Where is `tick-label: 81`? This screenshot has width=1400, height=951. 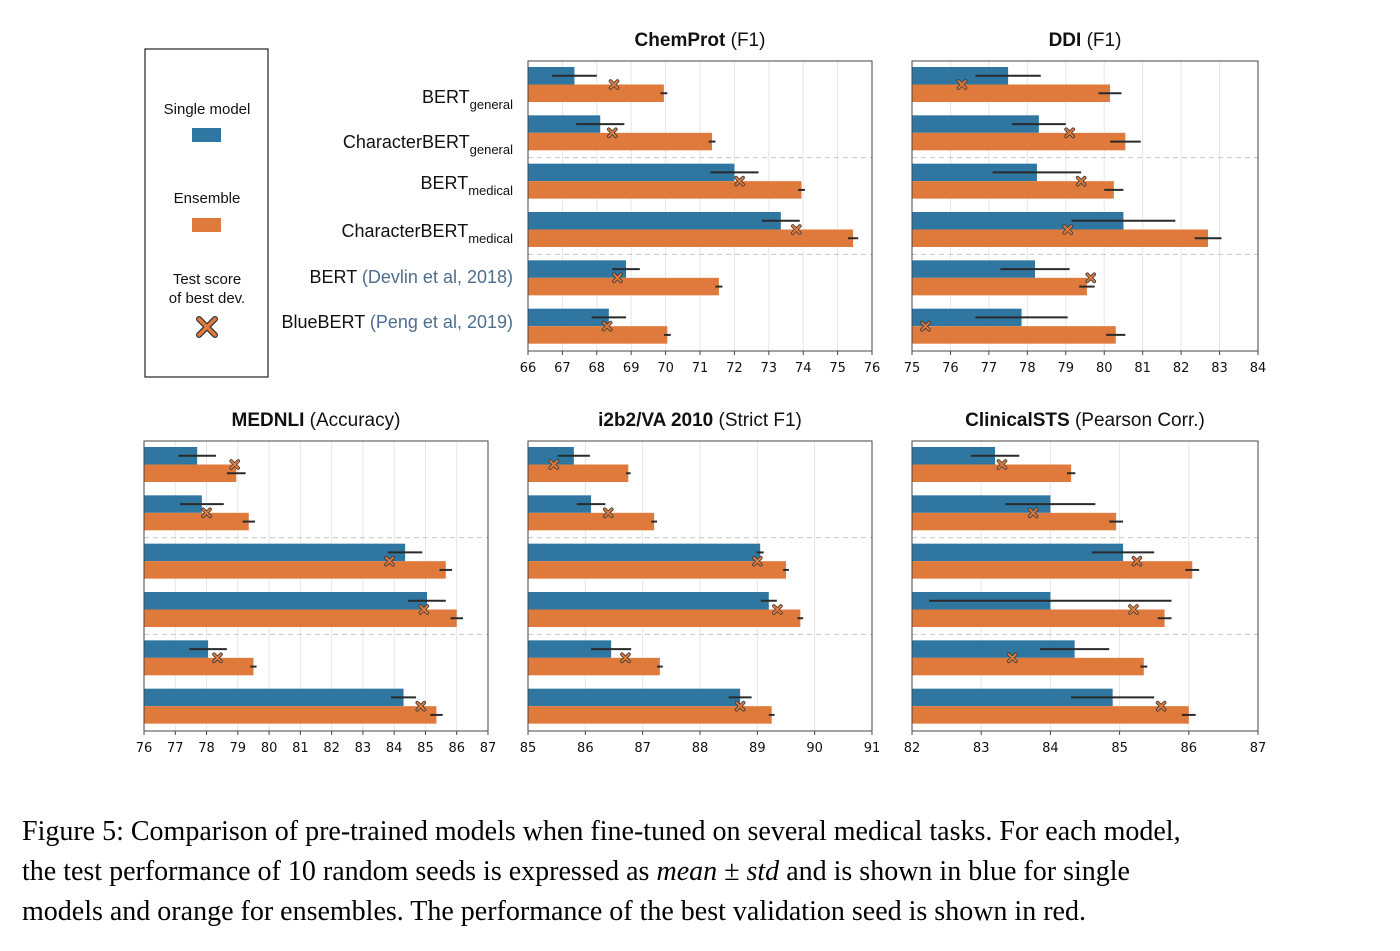 tick-label: 81 is located at coordinates (1142, 368).